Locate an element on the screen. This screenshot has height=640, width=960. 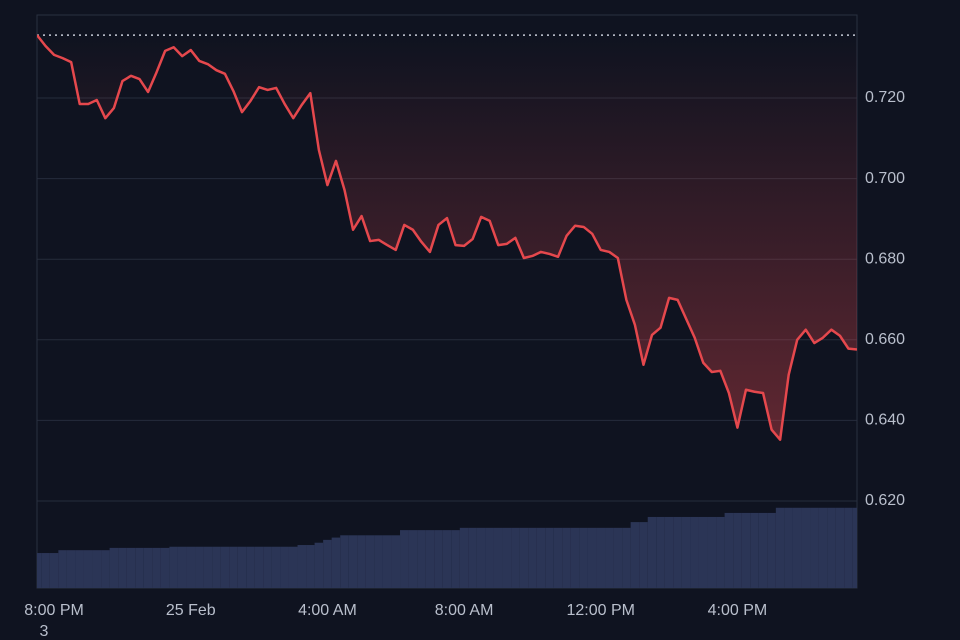
annotation: 3 is located at coordinates (44, 631).